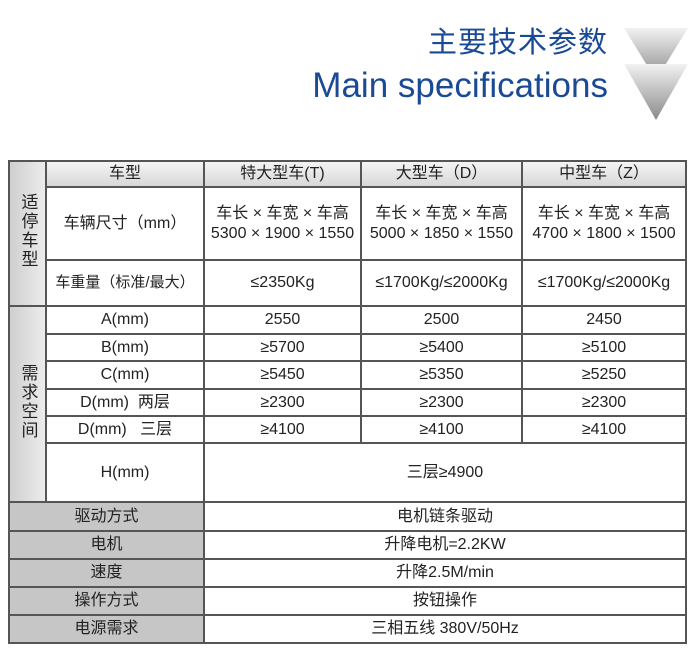 This screenshot has width=700, height=663. I want to click on weight-d: ≤1700Kg/≤2000Kg, so click(441, 283).